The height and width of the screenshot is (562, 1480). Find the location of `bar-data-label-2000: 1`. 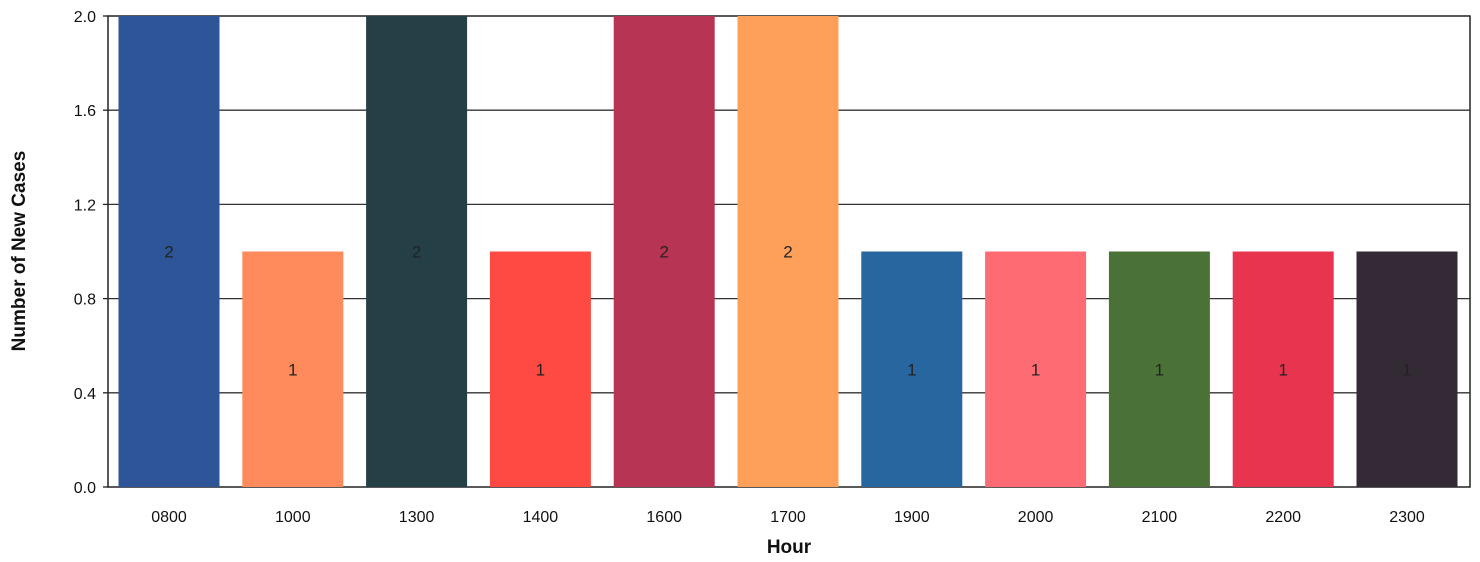

bar-data-label-2000: 1 is located at coordinates (1035, 369).